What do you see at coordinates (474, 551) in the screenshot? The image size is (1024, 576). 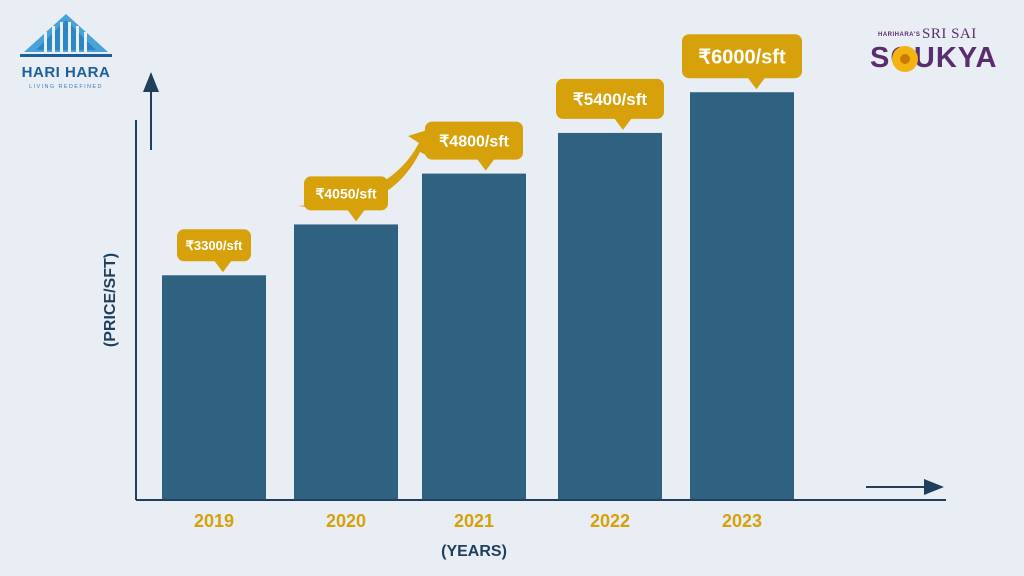 I see `x-axis-label: (YEARS)` at bounding box center [474, 551].